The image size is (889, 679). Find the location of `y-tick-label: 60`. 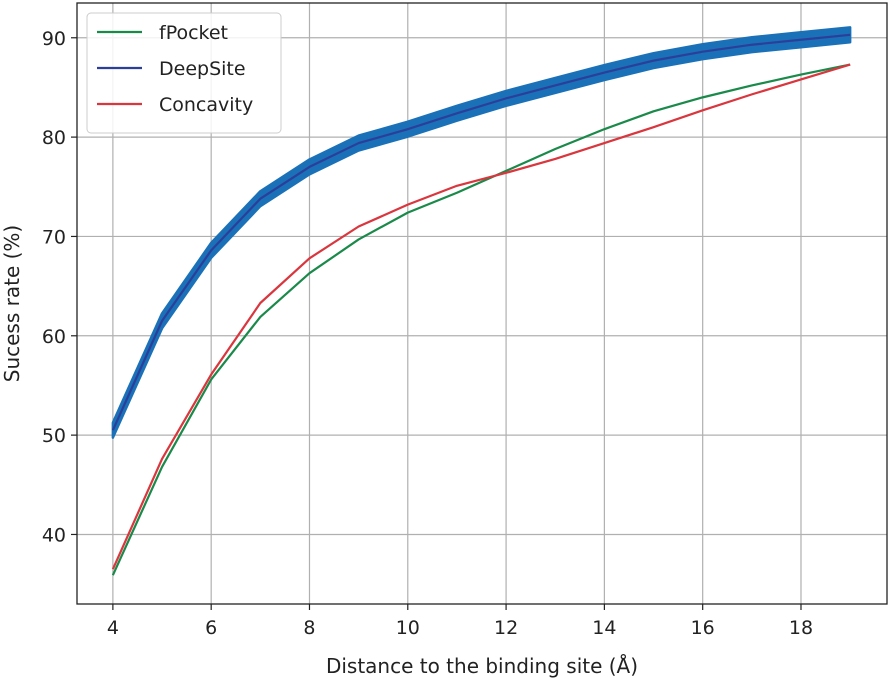

y-tick-label: 60 is located at coordinates (54, 337).